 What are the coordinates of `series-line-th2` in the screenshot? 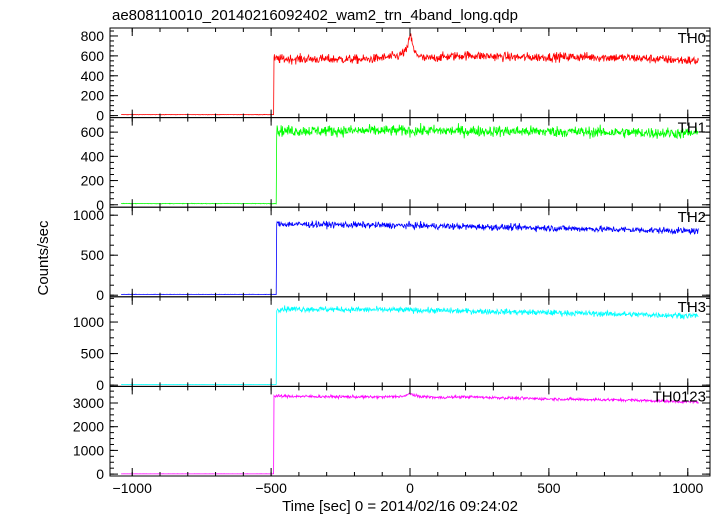 It's located at (410, 258).